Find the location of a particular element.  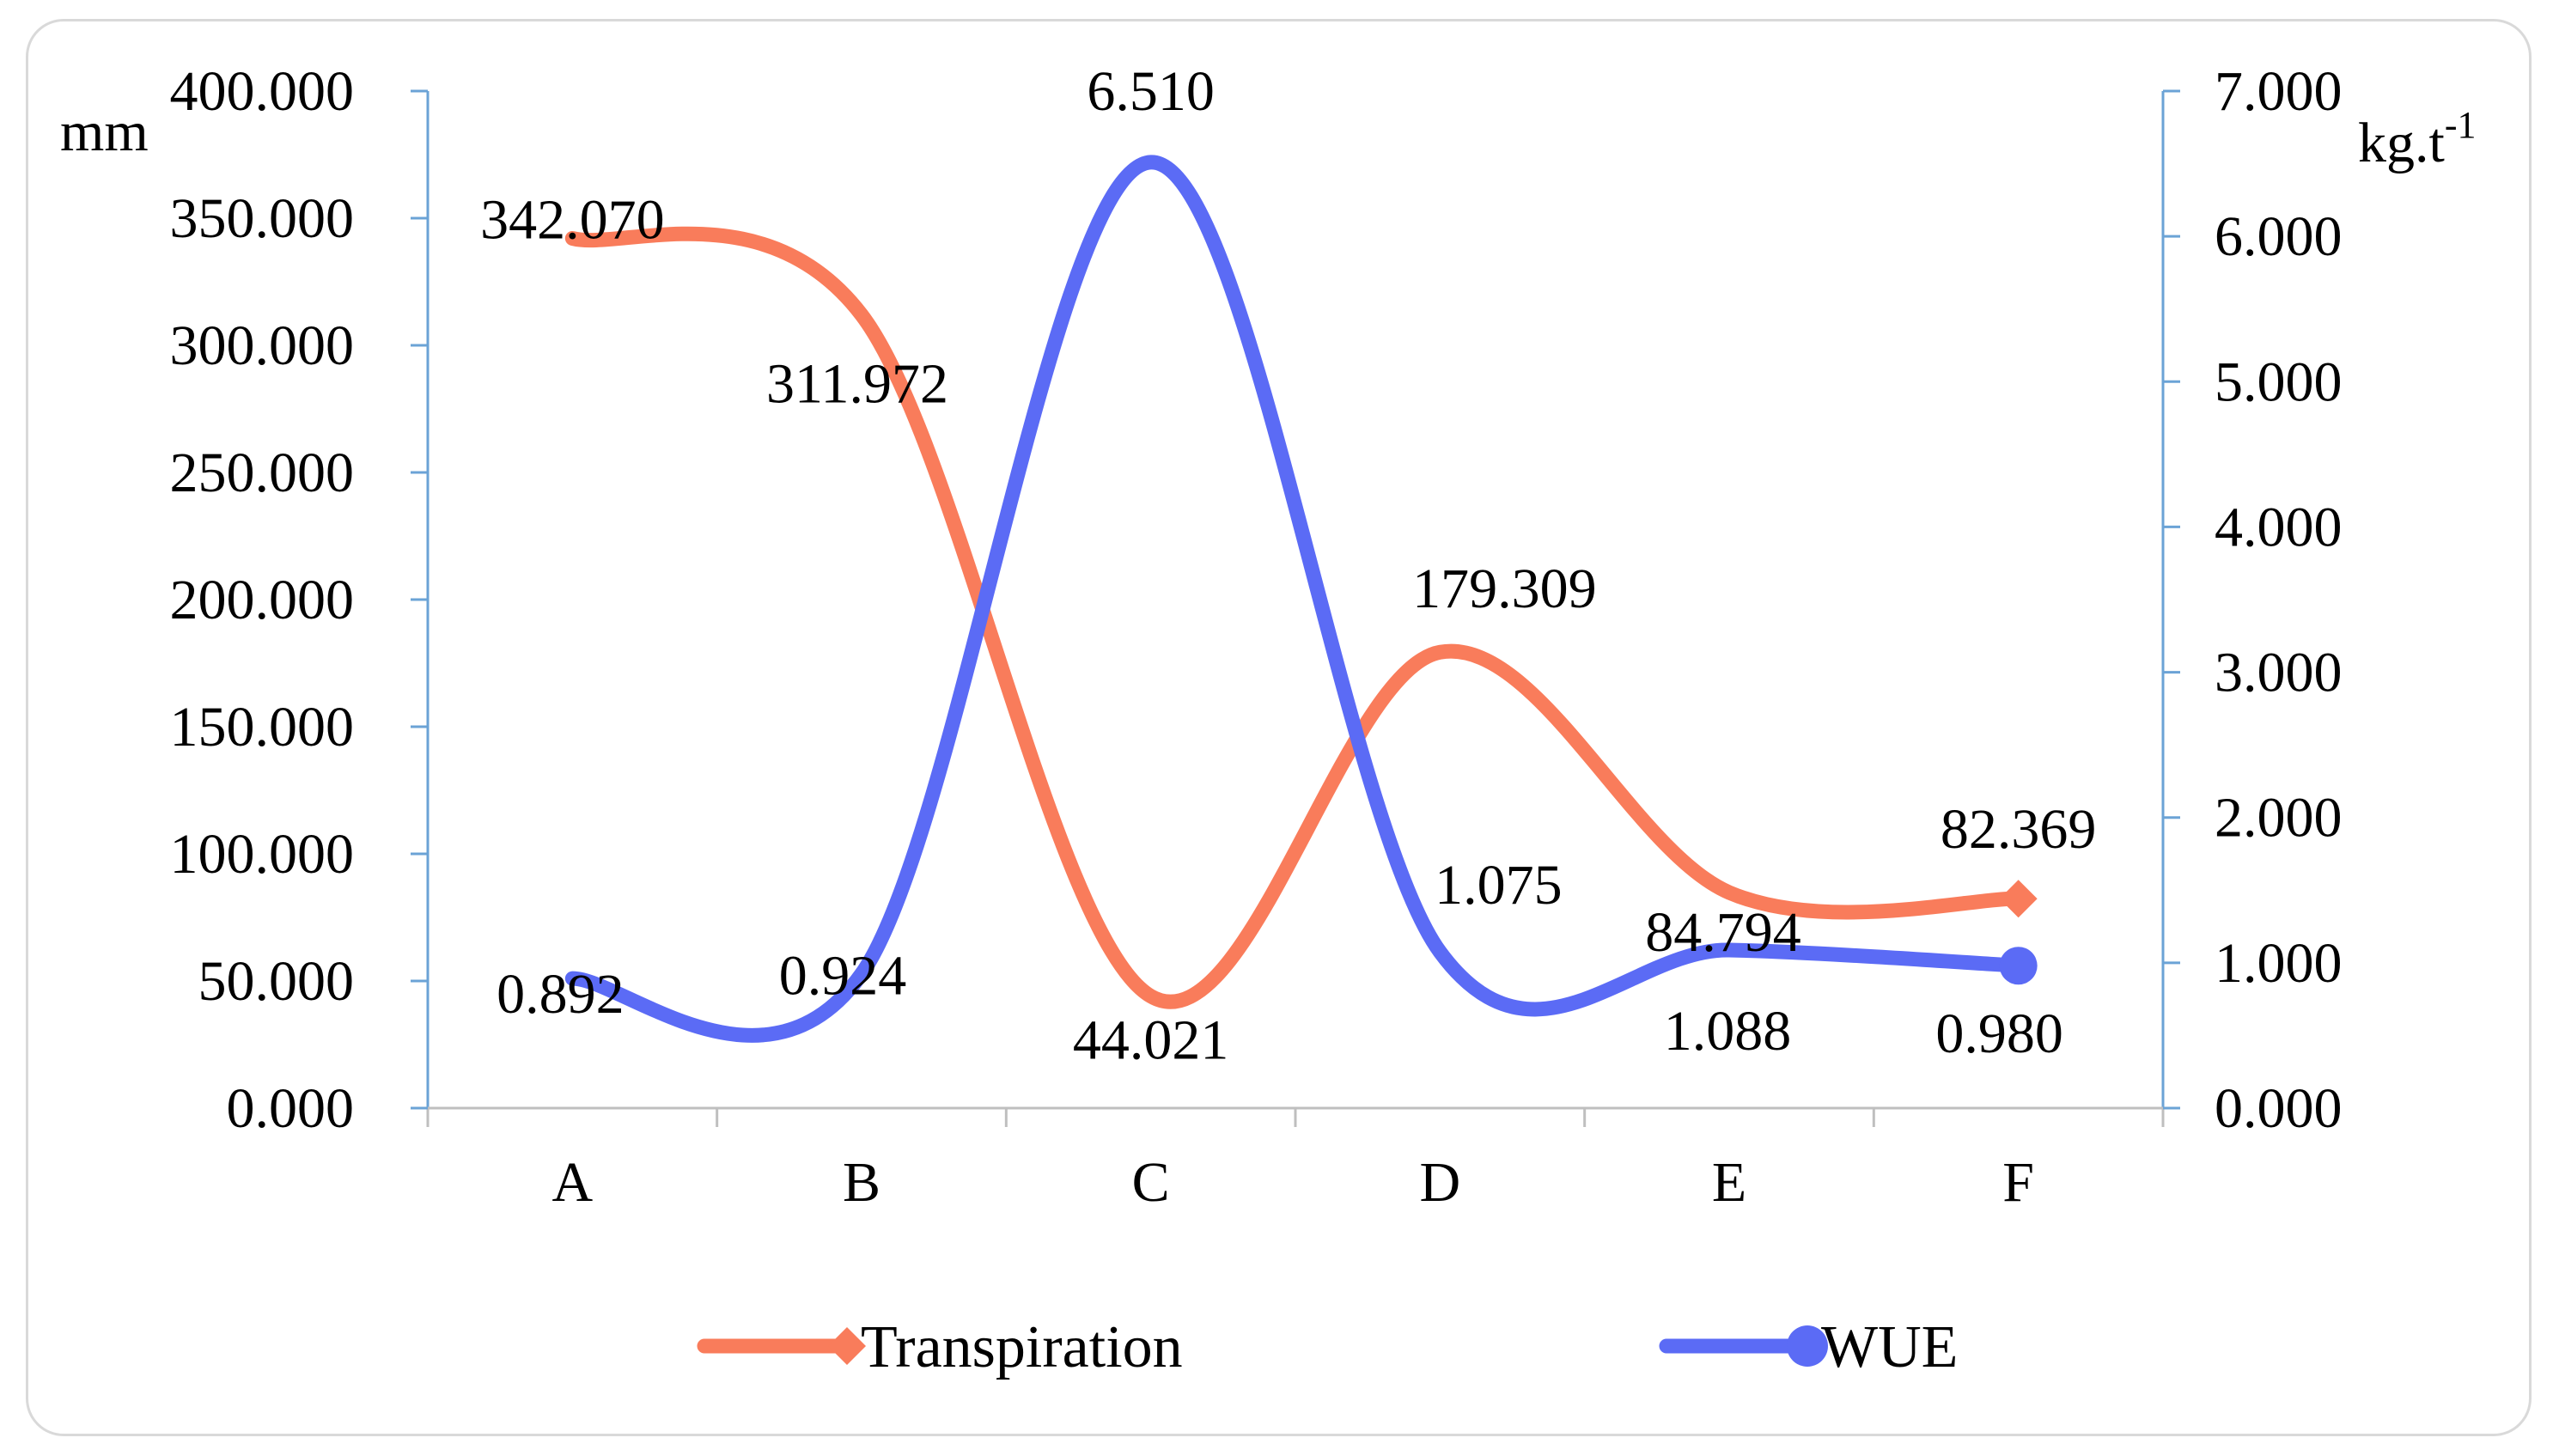

left-tick-label: 200.000 is located at coordinates (262, 600).